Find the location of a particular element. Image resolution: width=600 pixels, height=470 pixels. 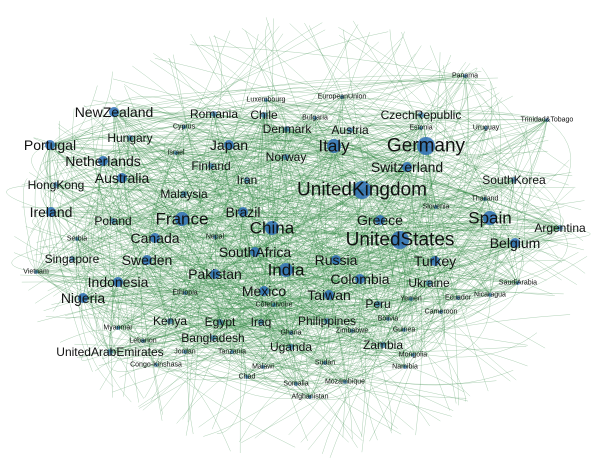

node-label-india: India is located at coordinates (286, 270).